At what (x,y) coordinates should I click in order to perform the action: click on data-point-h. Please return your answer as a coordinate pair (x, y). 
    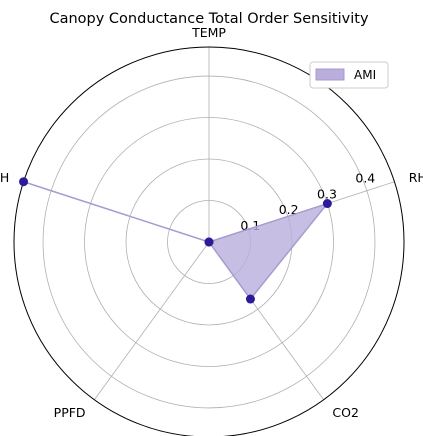
    Looking at the image, I should click on (24, 182).